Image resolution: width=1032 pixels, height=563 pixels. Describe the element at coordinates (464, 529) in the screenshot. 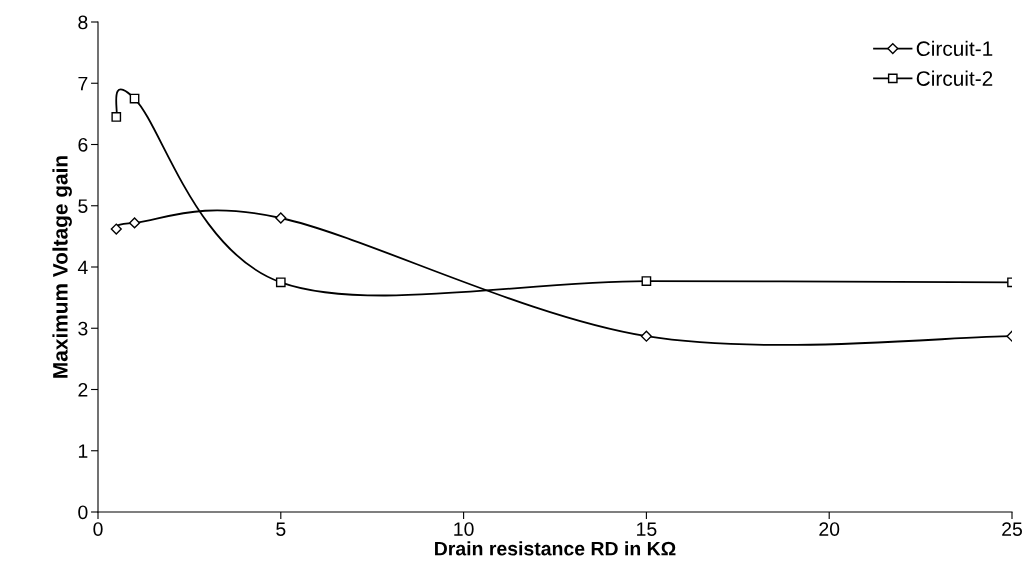

I see `x-tick-label: 10` at that location.